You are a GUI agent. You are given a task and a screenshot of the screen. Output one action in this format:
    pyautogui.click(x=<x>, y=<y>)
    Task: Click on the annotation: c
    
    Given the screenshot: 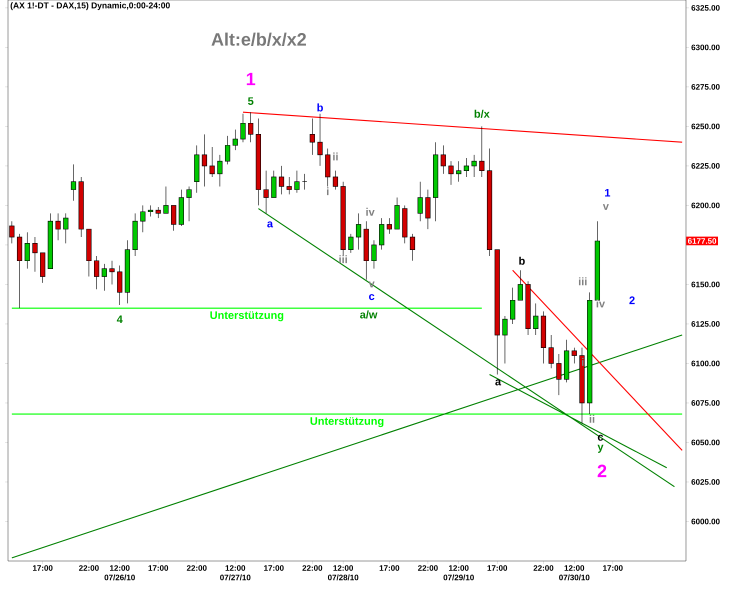 What is the action you would take?
    pyautogui.click(x=371, y=297)
    